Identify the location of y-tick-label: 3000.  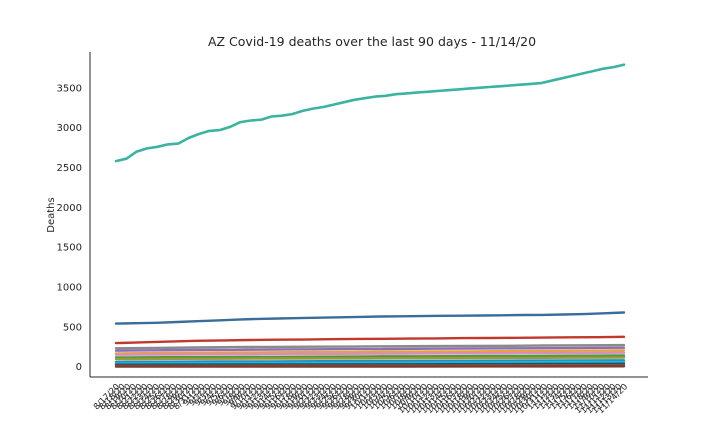
(69, 128).